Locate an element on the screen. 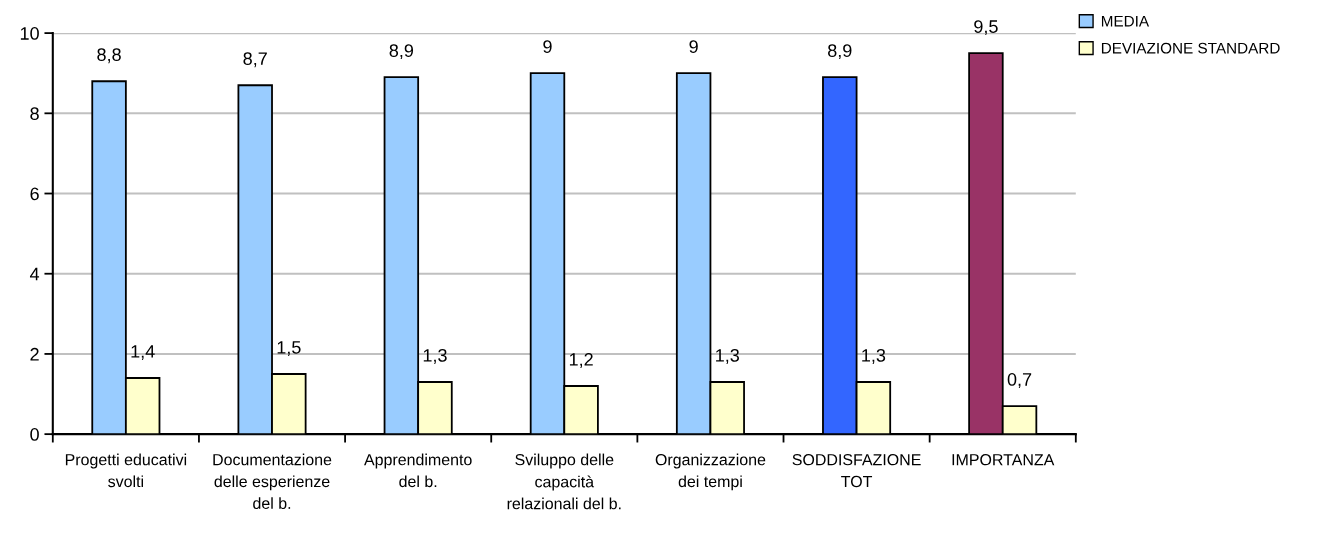 The width and height of the screenshot is (1320, 534). x-tick-label: IMPORTANZA is located at coordinates (1003, 460).